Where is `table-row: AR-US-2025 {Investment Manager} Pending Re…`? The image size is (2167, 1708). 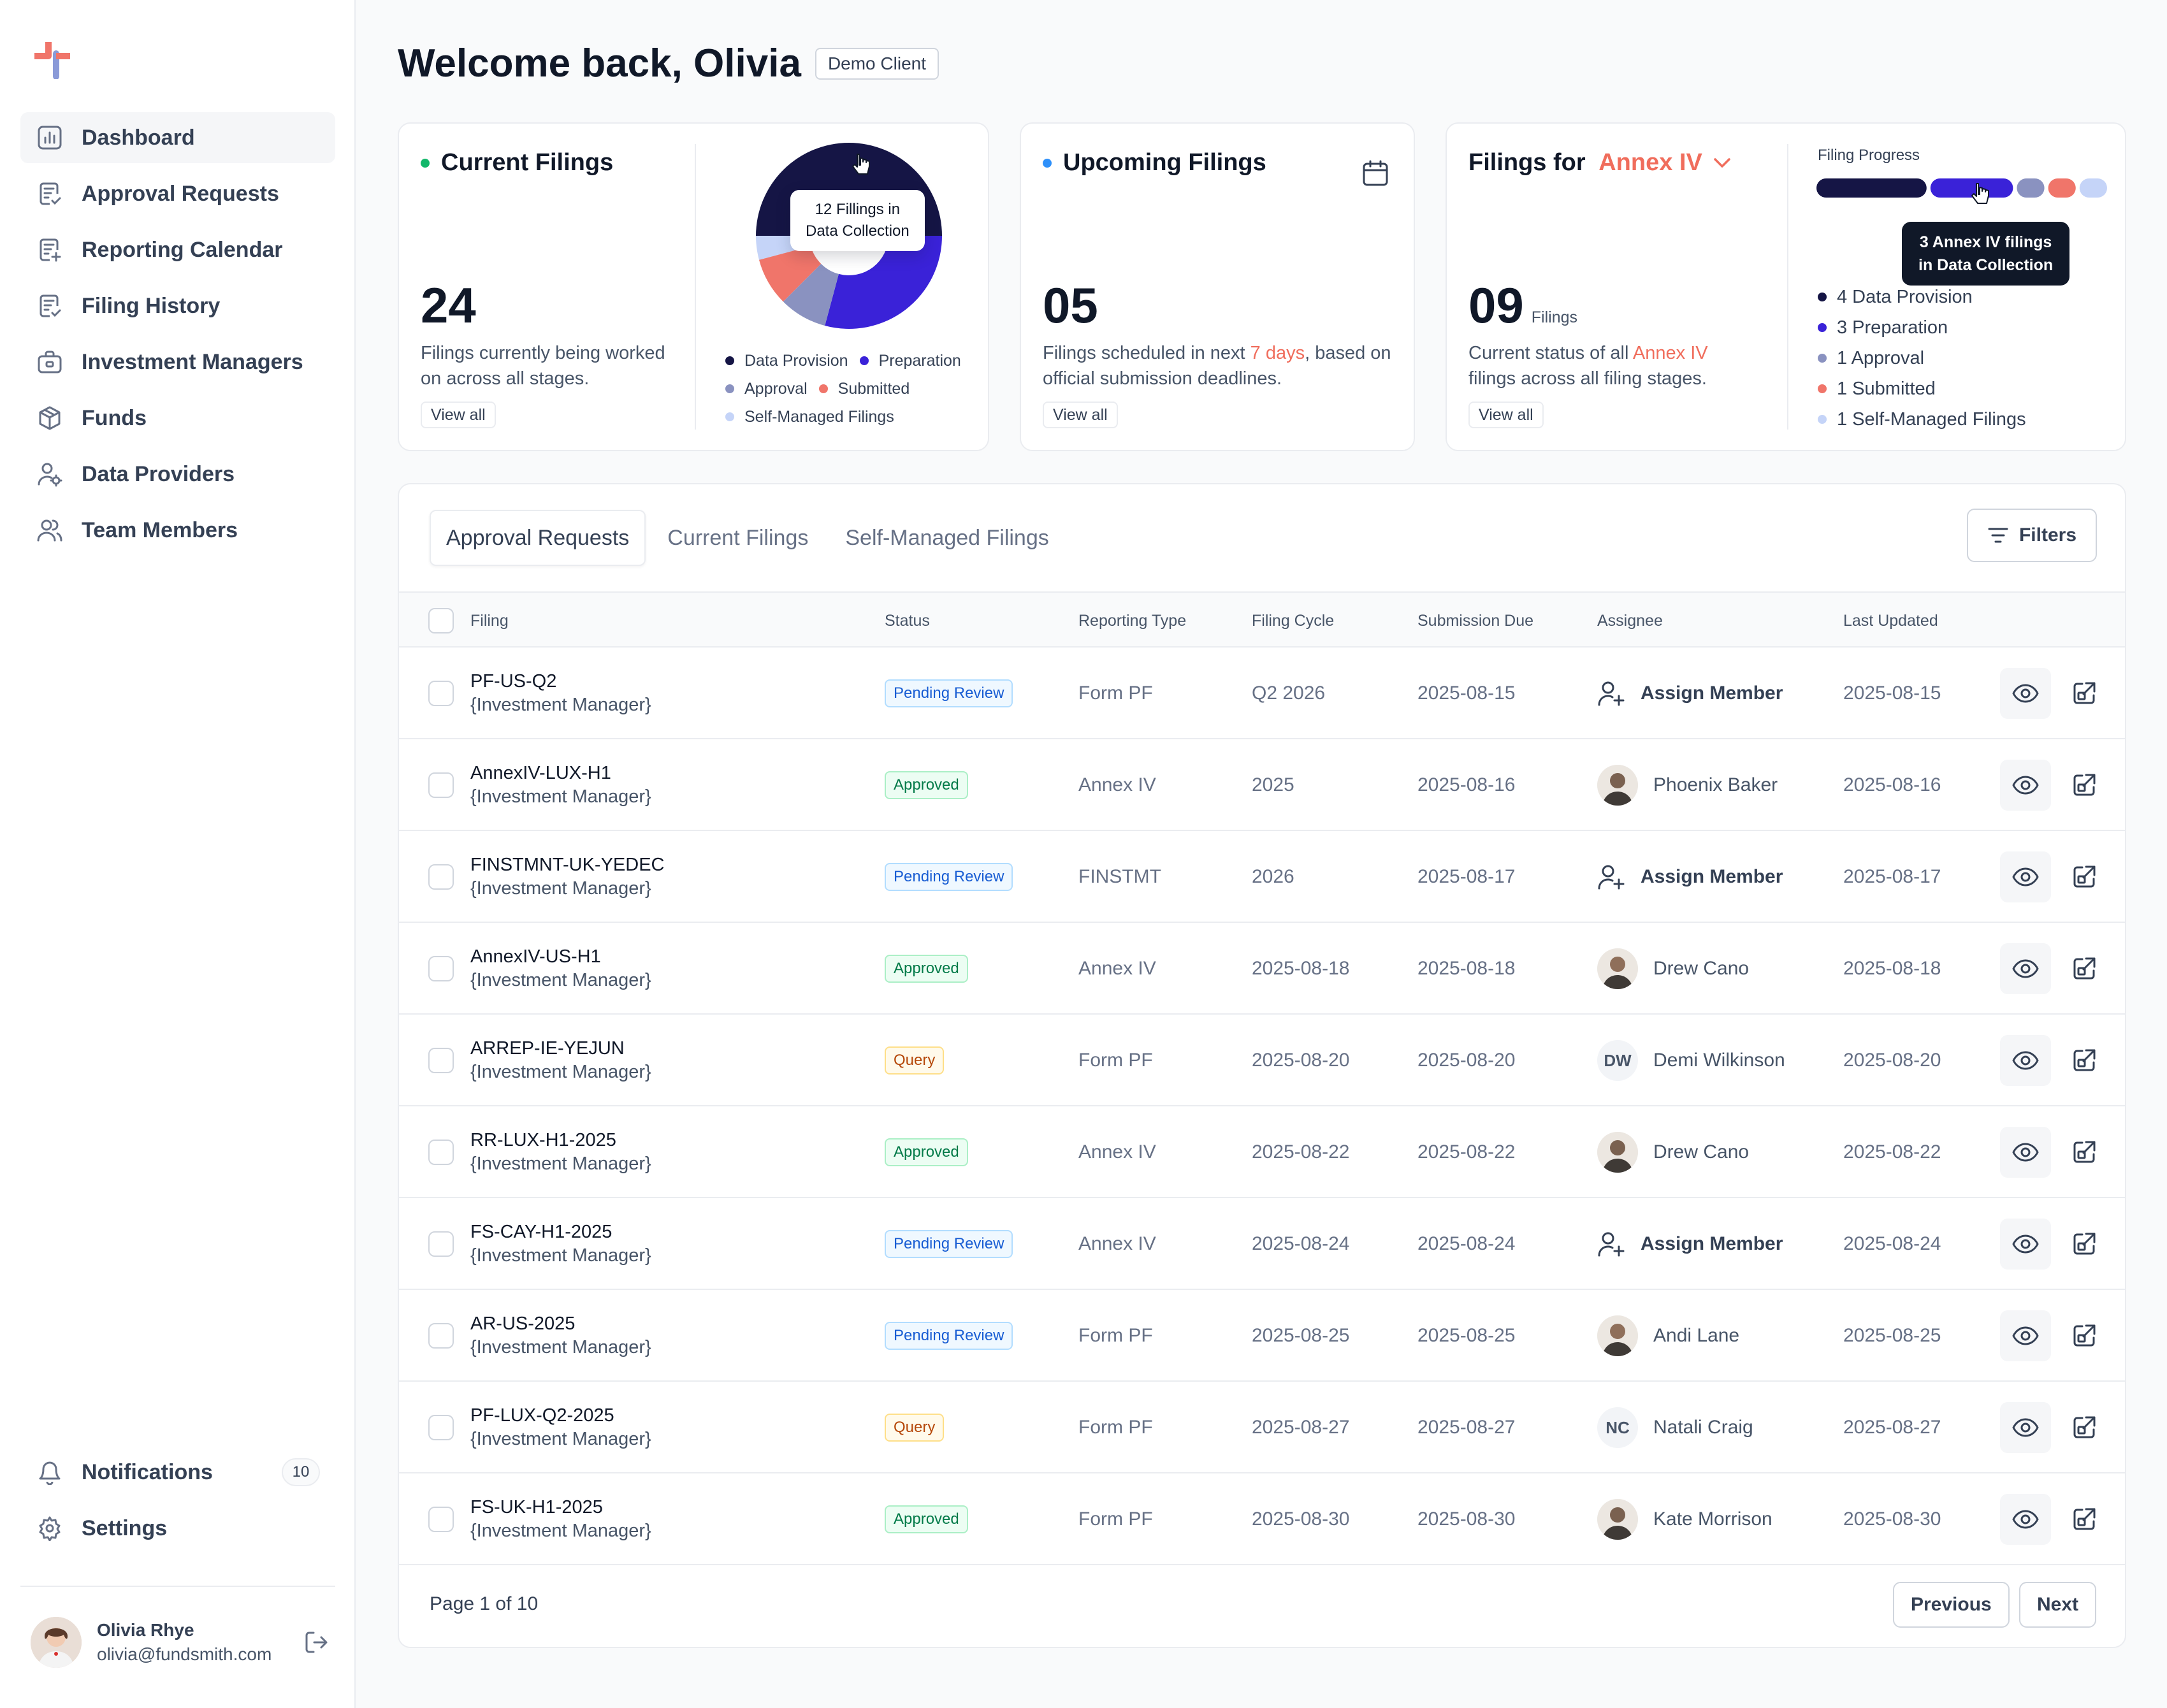
table-row: AR-US-2025 {Investment Manager} Pending Re… is located at coordinates (1262, 1336).